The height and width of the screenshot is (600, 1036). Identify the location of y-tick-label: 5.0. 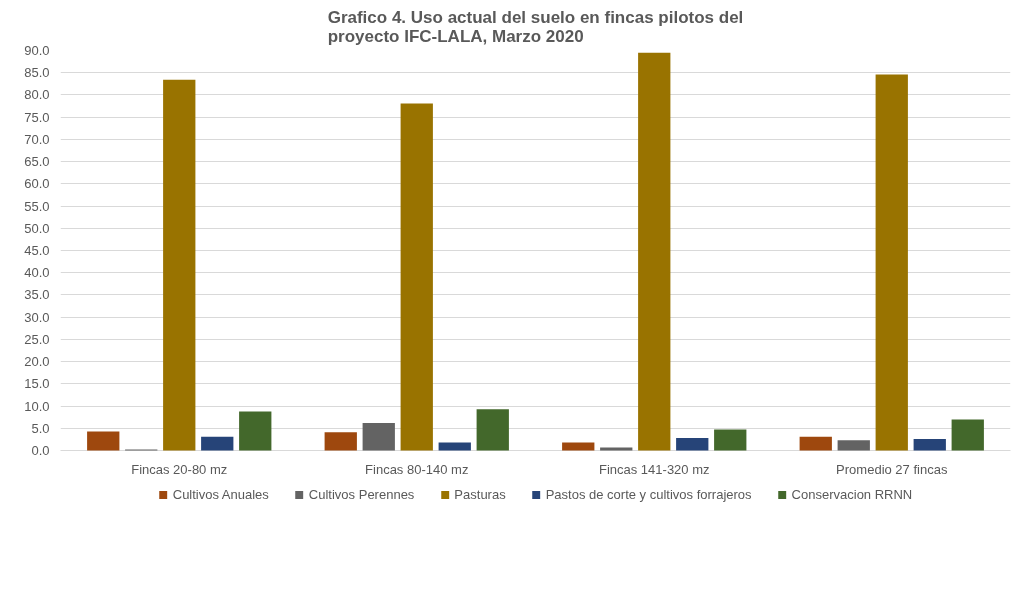
(40, 428).